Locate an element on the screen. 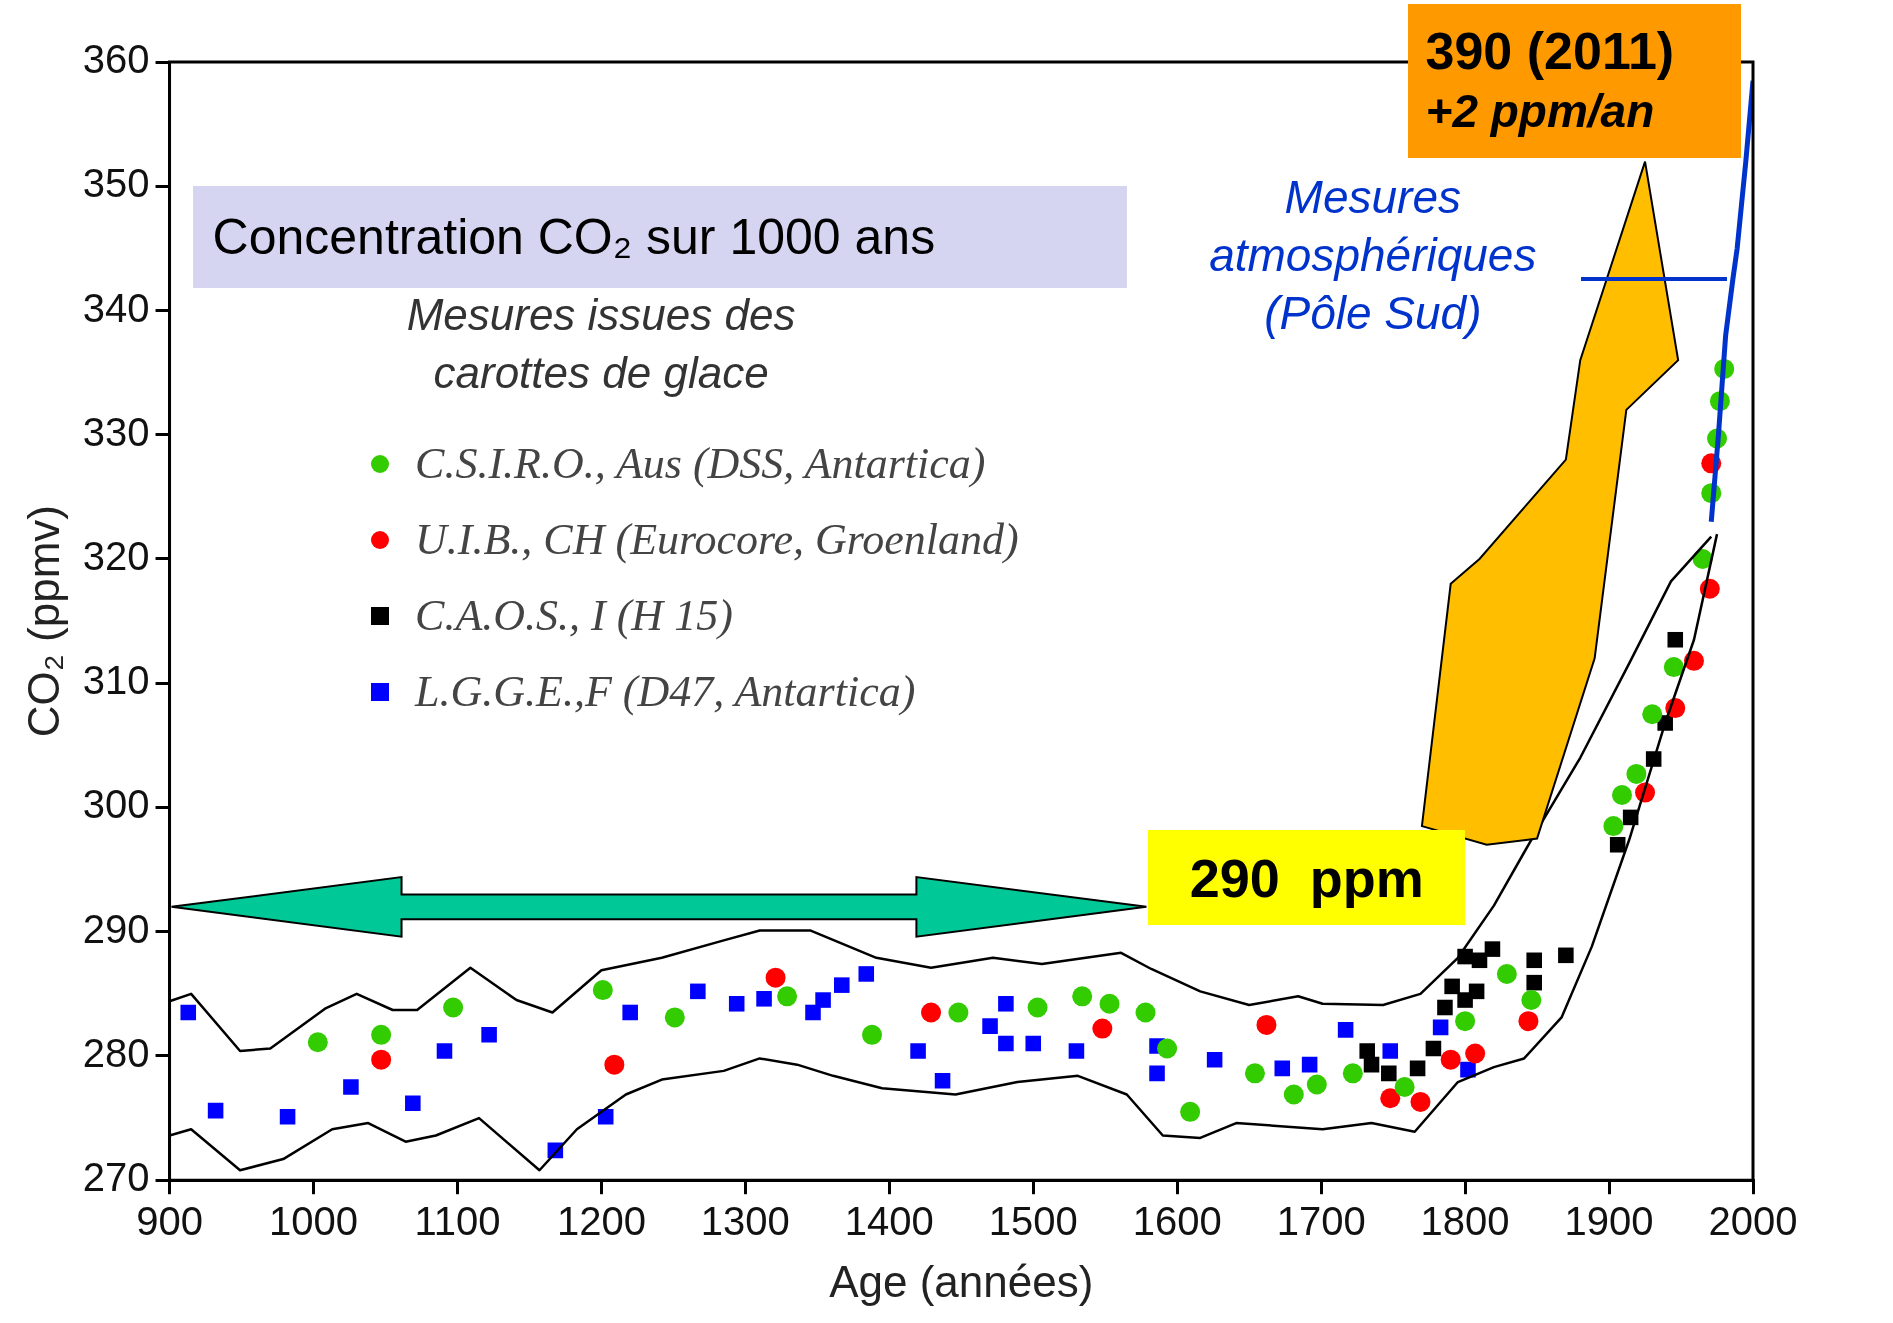 Image resolution: width=1893 pixels, height=1323 pixels. x-tick-label: 2000 is located at coordinates (1753, 1221).